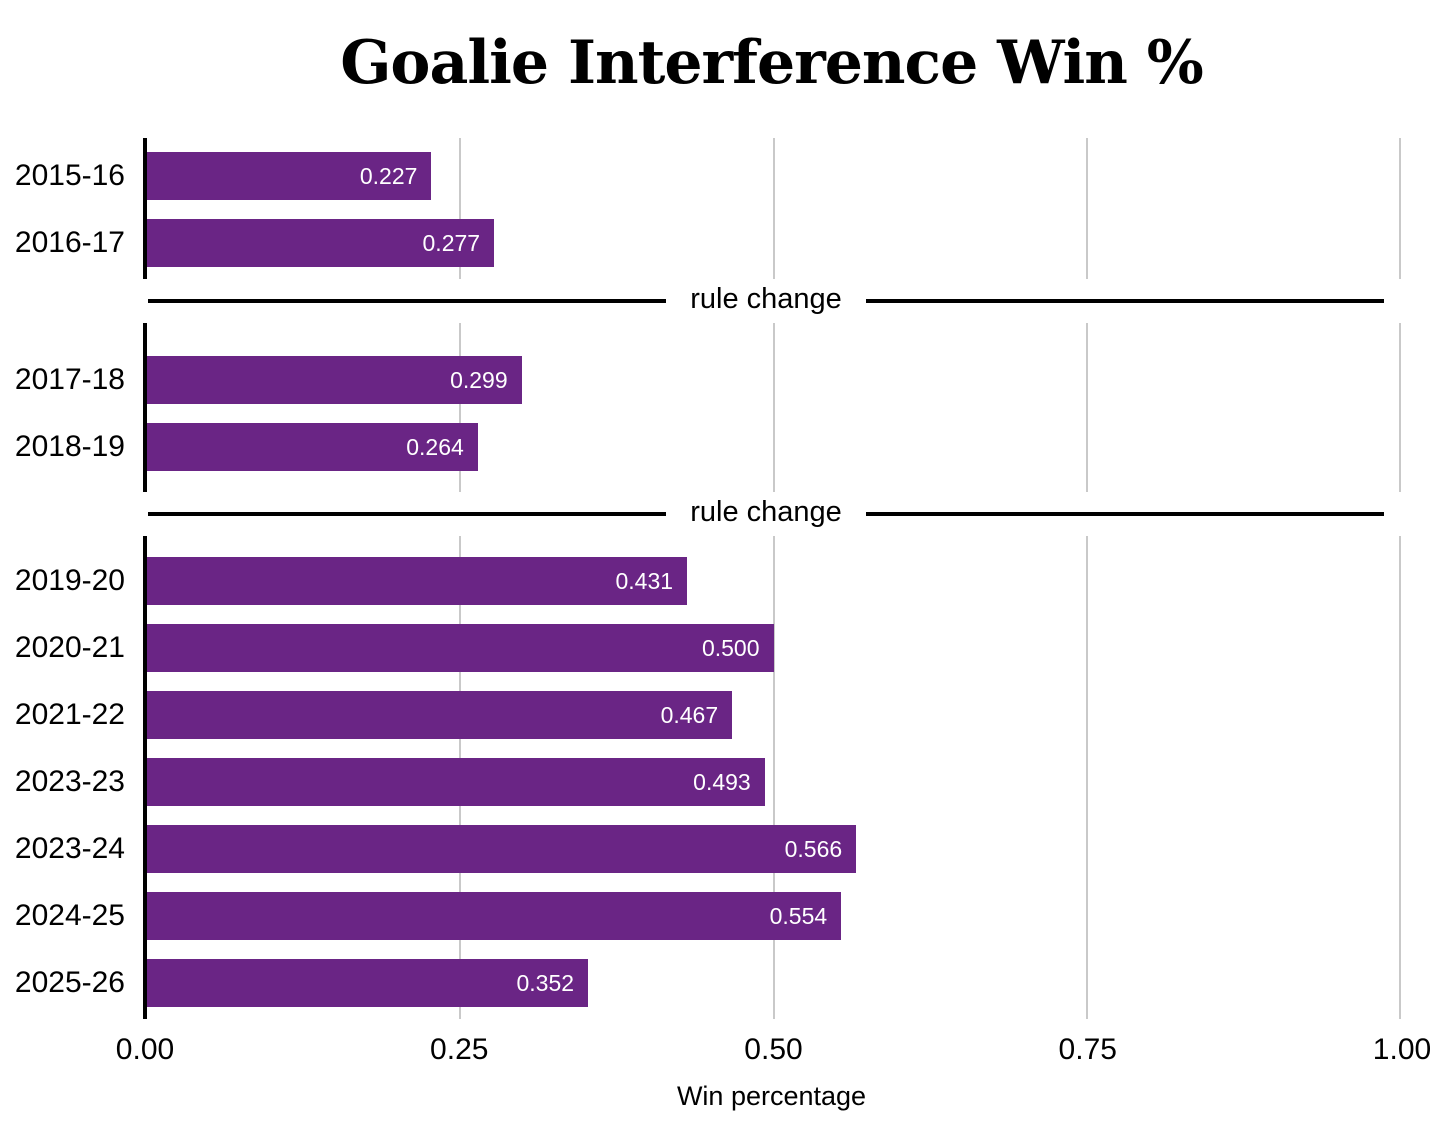  I want to click on y-tick-label: 2015-16, so click(69, 175).